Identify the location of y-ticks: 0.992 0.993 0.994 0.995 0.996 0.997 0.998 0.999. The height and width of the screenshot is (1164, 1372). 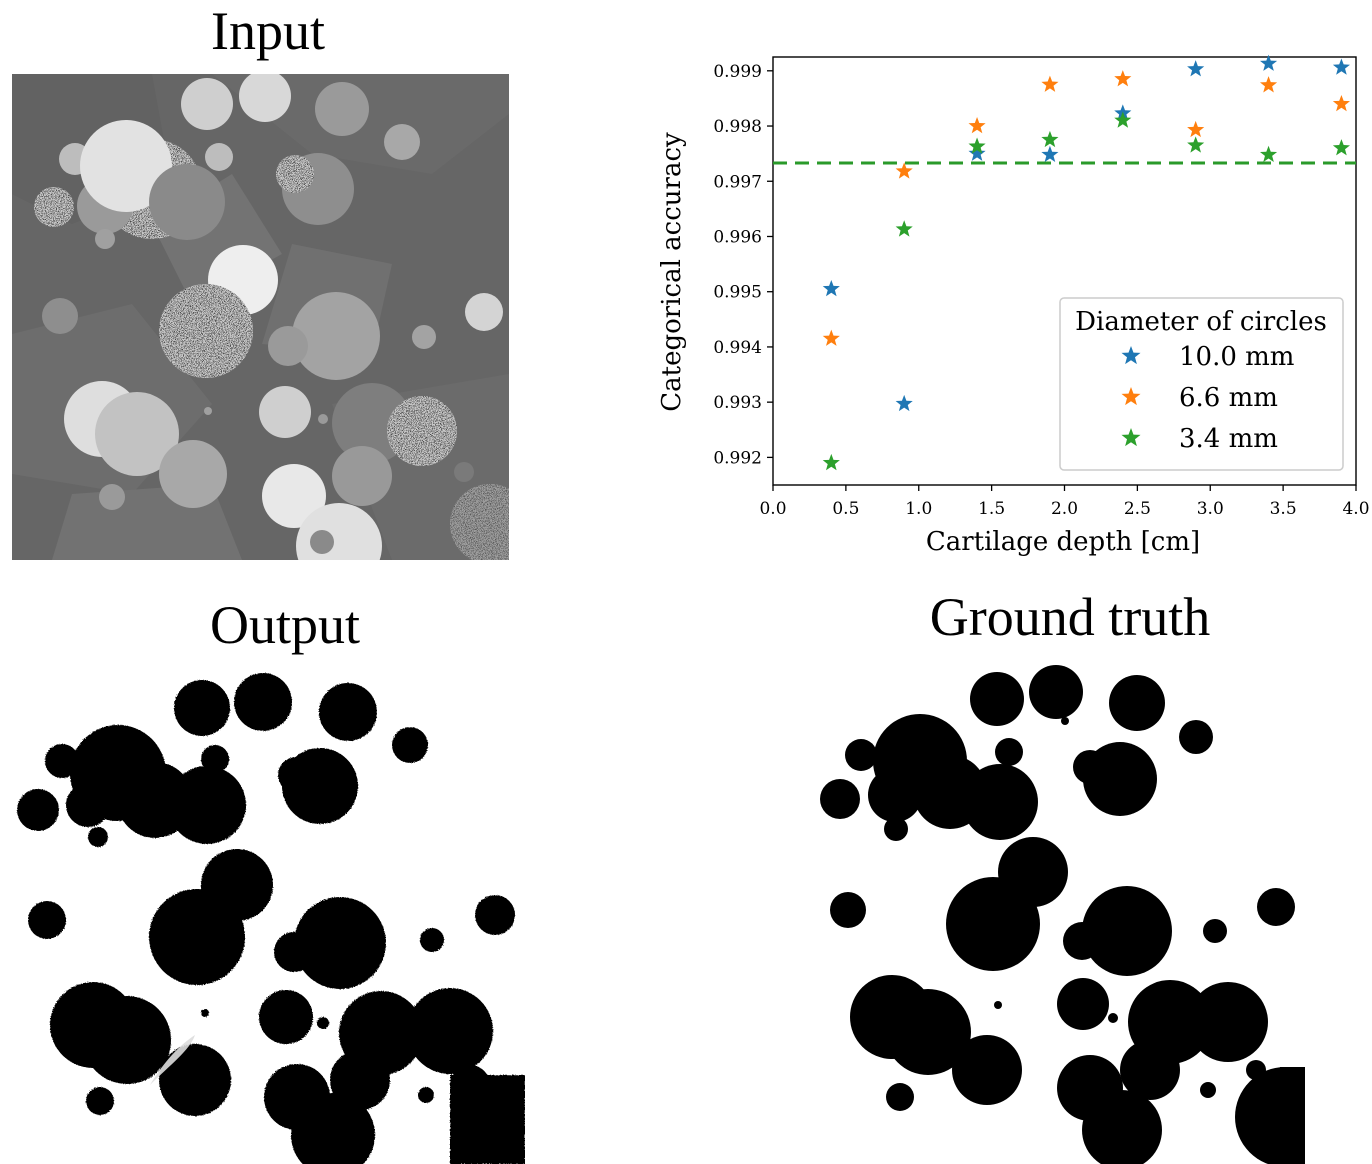
(743, 265).